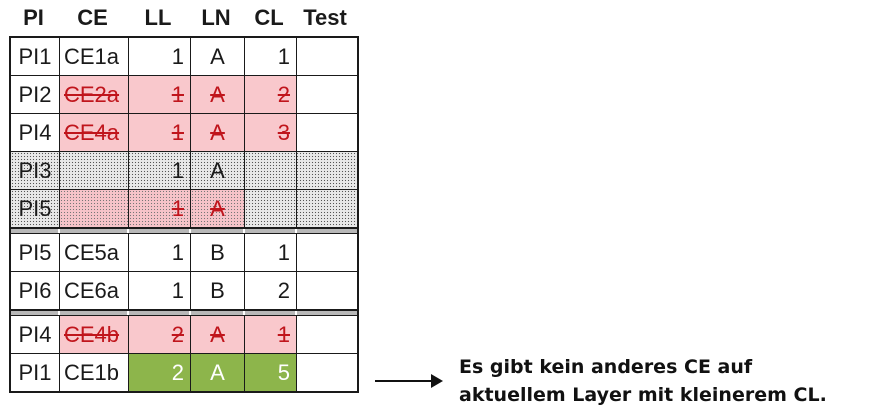 This screenshot has height=414, width=869. I want to click on annotation-line-2: aktuellem Layer mit kleinerem CL., so click(643, 395).